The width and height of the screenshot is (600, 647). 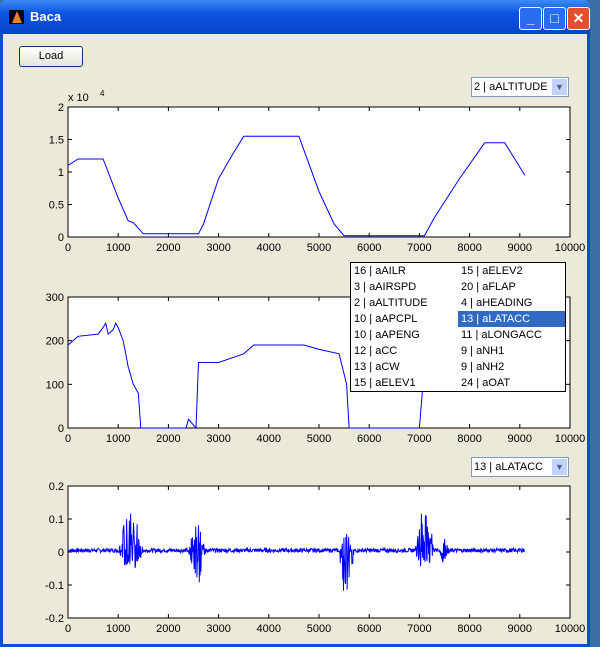 I want to click on window-title: Baca, so click(x=46, y=16).